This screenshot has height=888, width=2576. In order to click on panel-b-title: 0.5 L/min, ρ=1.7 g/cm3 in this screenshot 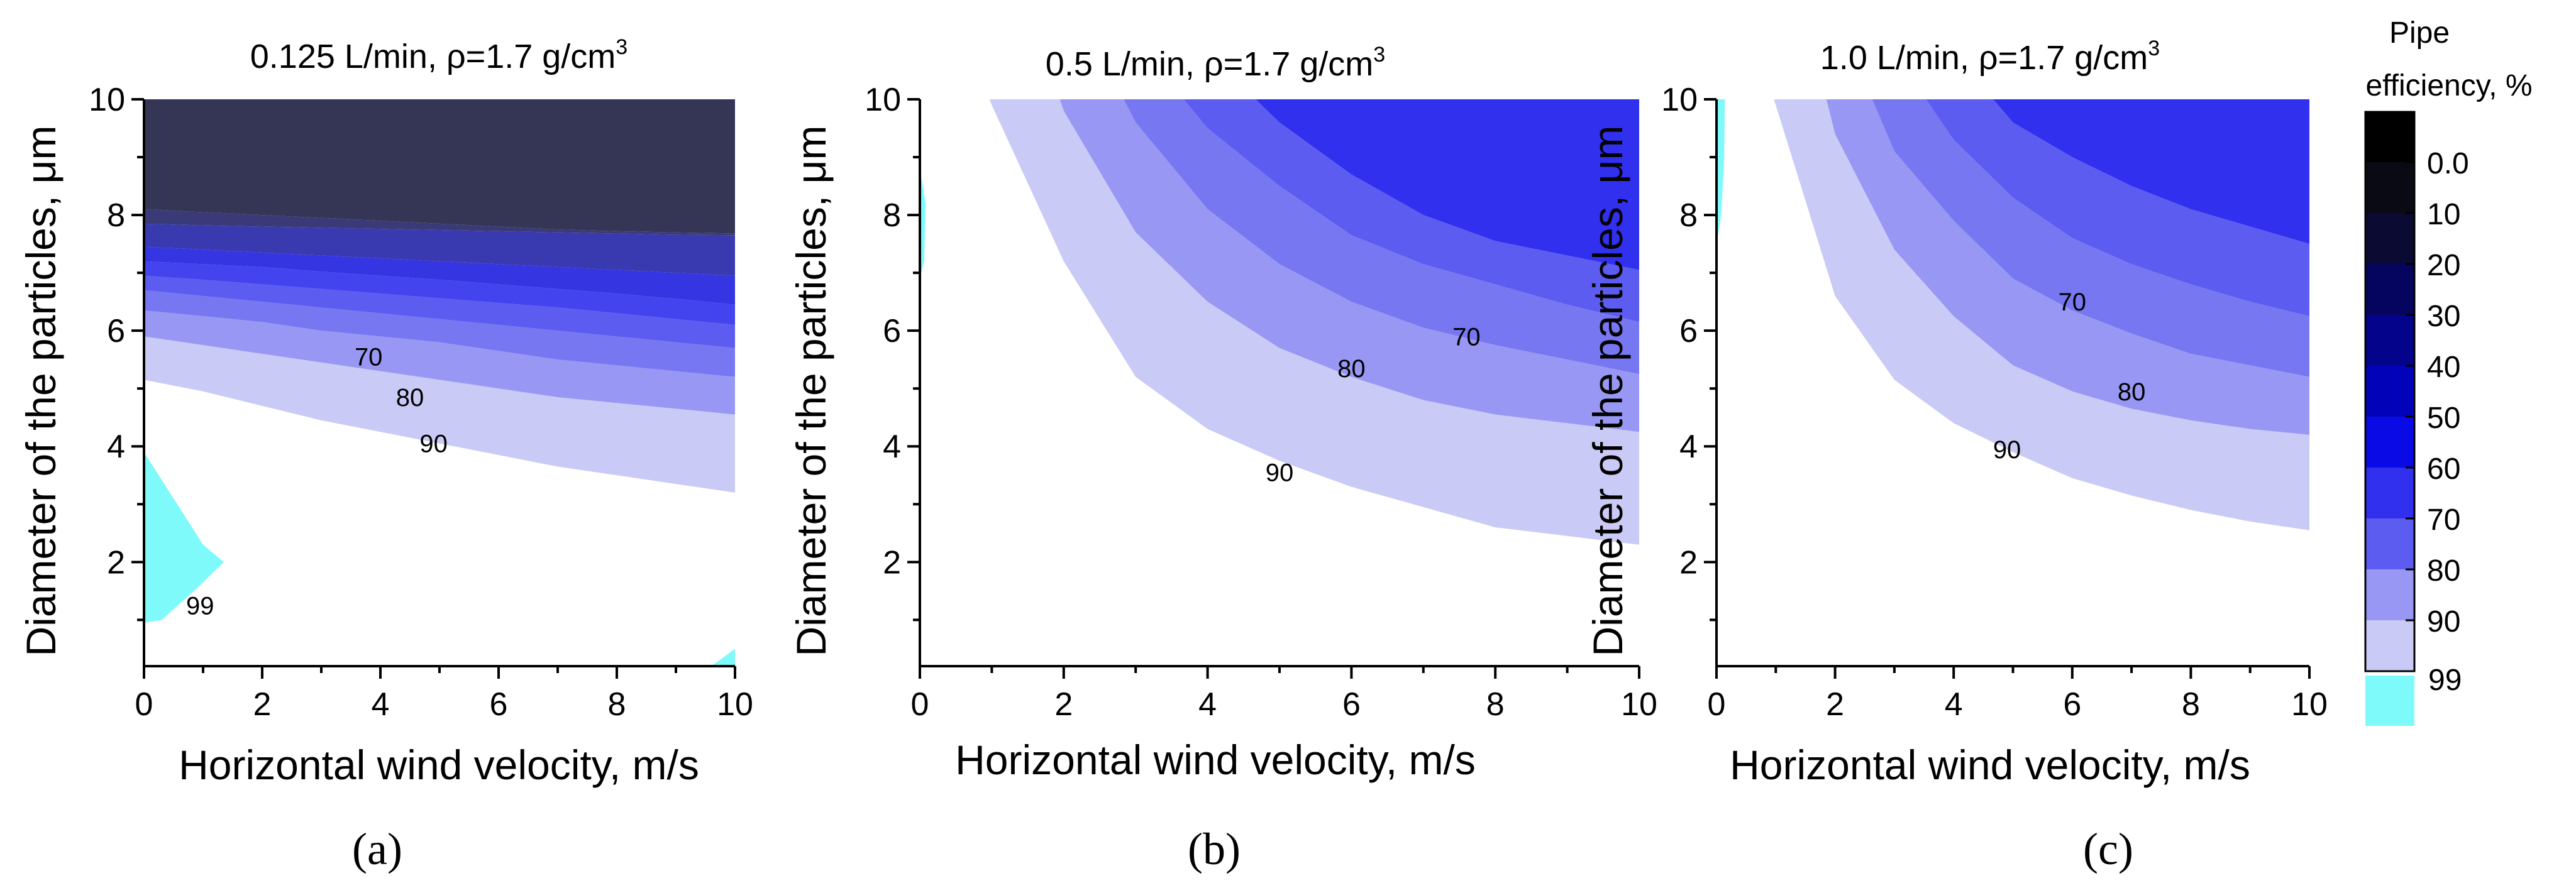, I will do `click(1215, 63)`.